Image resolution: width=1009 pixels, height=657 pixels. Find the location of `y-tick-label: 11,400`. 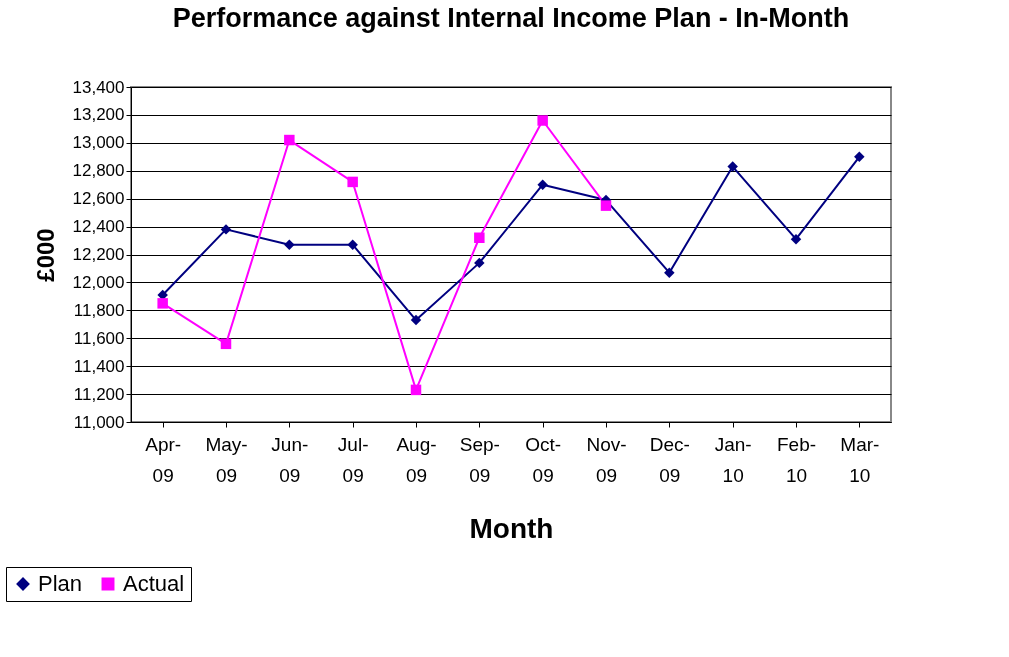

y-tick-label: 11,400 is located at coordinates (99, 366).